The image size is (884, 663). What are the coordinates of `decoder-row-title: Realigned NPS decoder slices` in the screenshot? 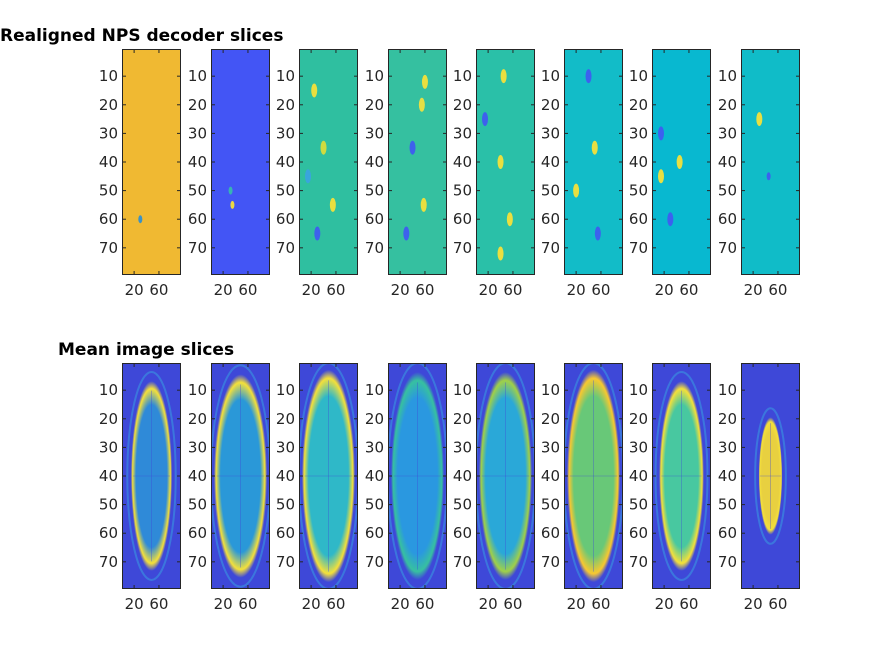 It's located at (142, 36).